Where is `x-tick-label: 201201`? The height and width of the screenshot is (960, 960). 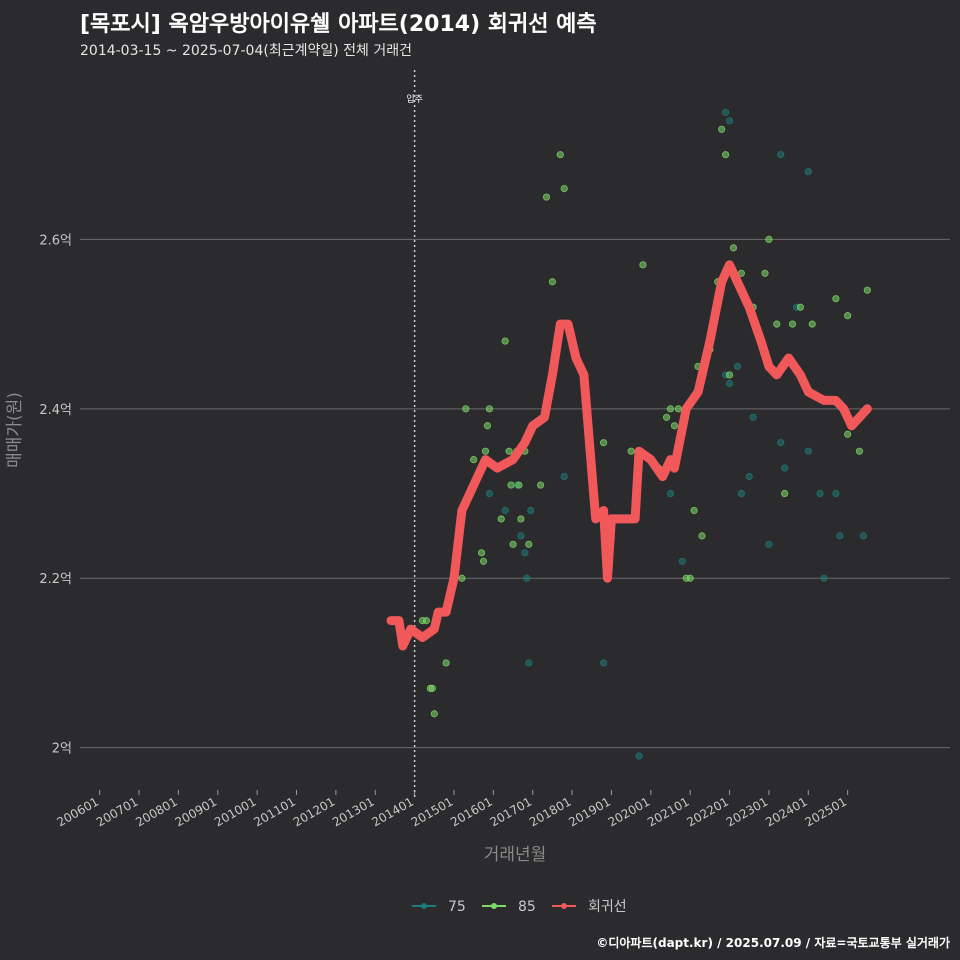
x-tick-label: 201201 is located at coordinates (314, 811).